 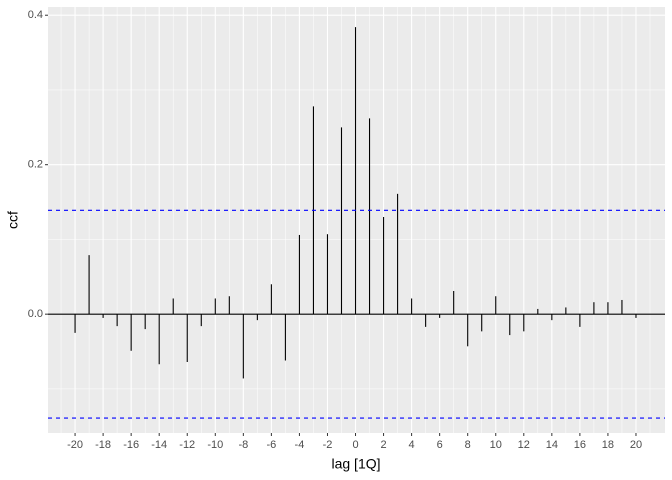 What do you see at coordinates (187, 445) in the screenshot?
I see `x-tick-label: -12` at bounding box center [187, 445].